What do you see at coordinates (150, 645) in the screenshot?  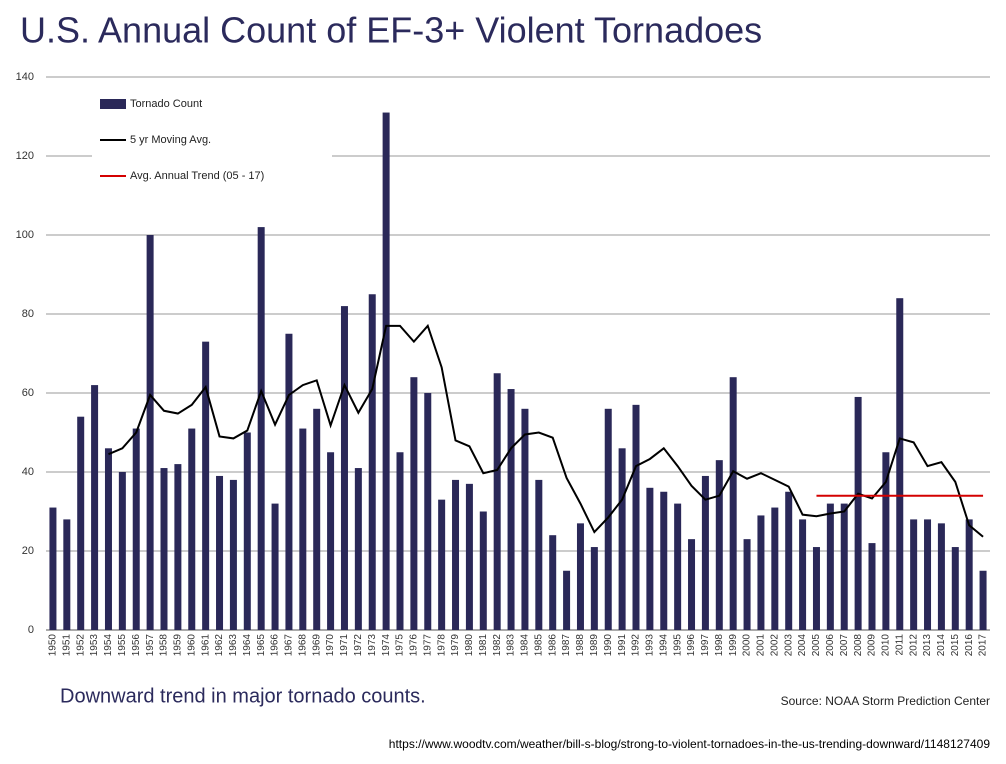 I see `x-tick-label: 1957` at bounding box center [150, 645].